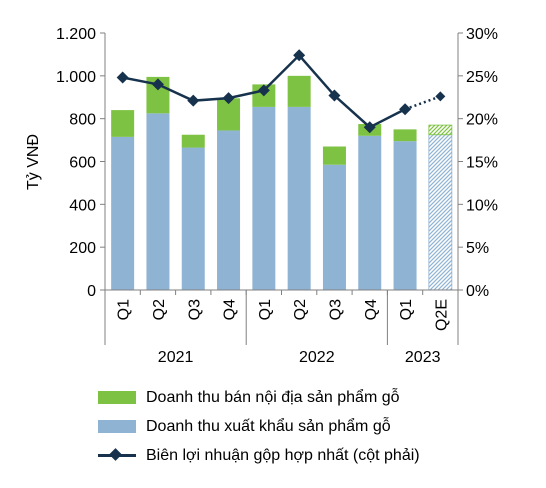 This screenshot has height=488, width=546. I want to click on x-tick-label-8: Q1, so click(406, 309).